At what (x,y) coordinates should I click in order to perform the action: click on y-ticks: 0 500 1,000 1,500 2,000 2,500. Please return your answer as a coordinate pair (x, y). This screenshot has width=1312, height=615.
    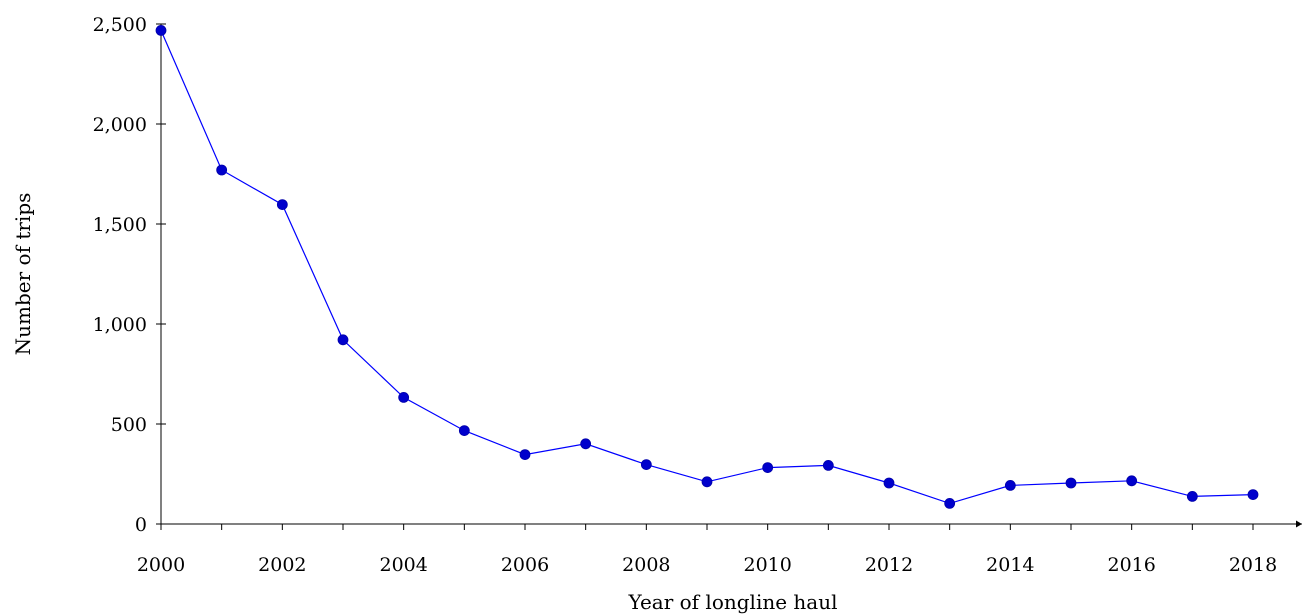
    Looking at the image, I should click on (129, 275).